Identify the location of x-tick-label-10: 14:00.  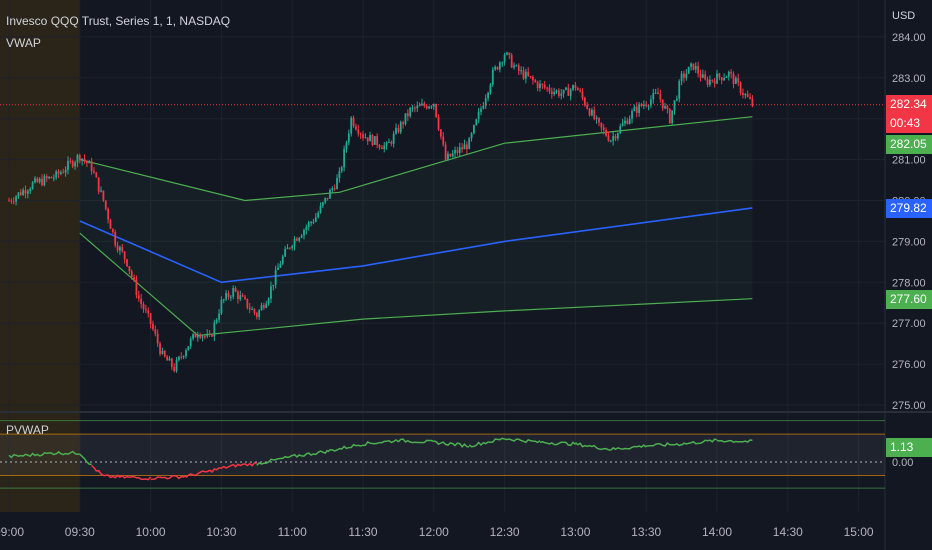
(717, 532).